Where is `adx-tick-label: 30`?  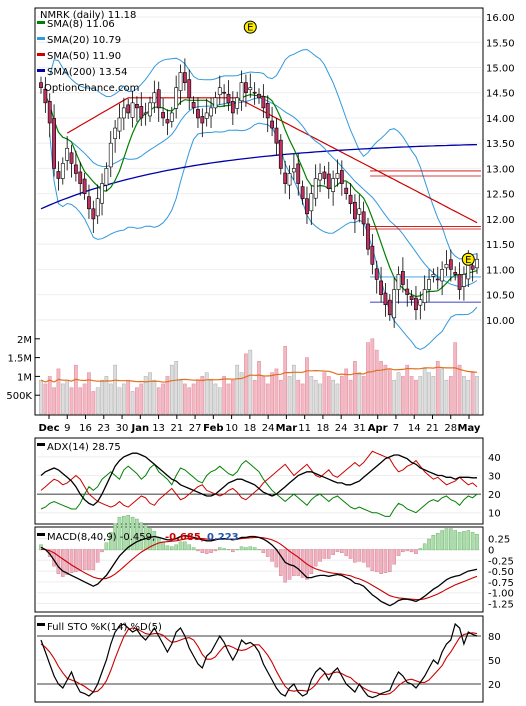
adx-tick-label: 30 is located at coordinates (494, 476).